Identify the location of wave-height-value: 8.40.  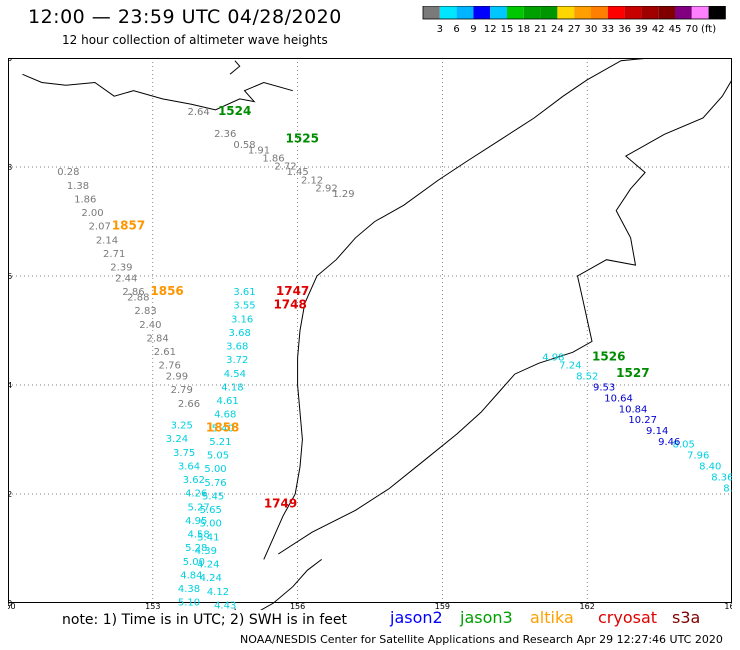
(710, 466).